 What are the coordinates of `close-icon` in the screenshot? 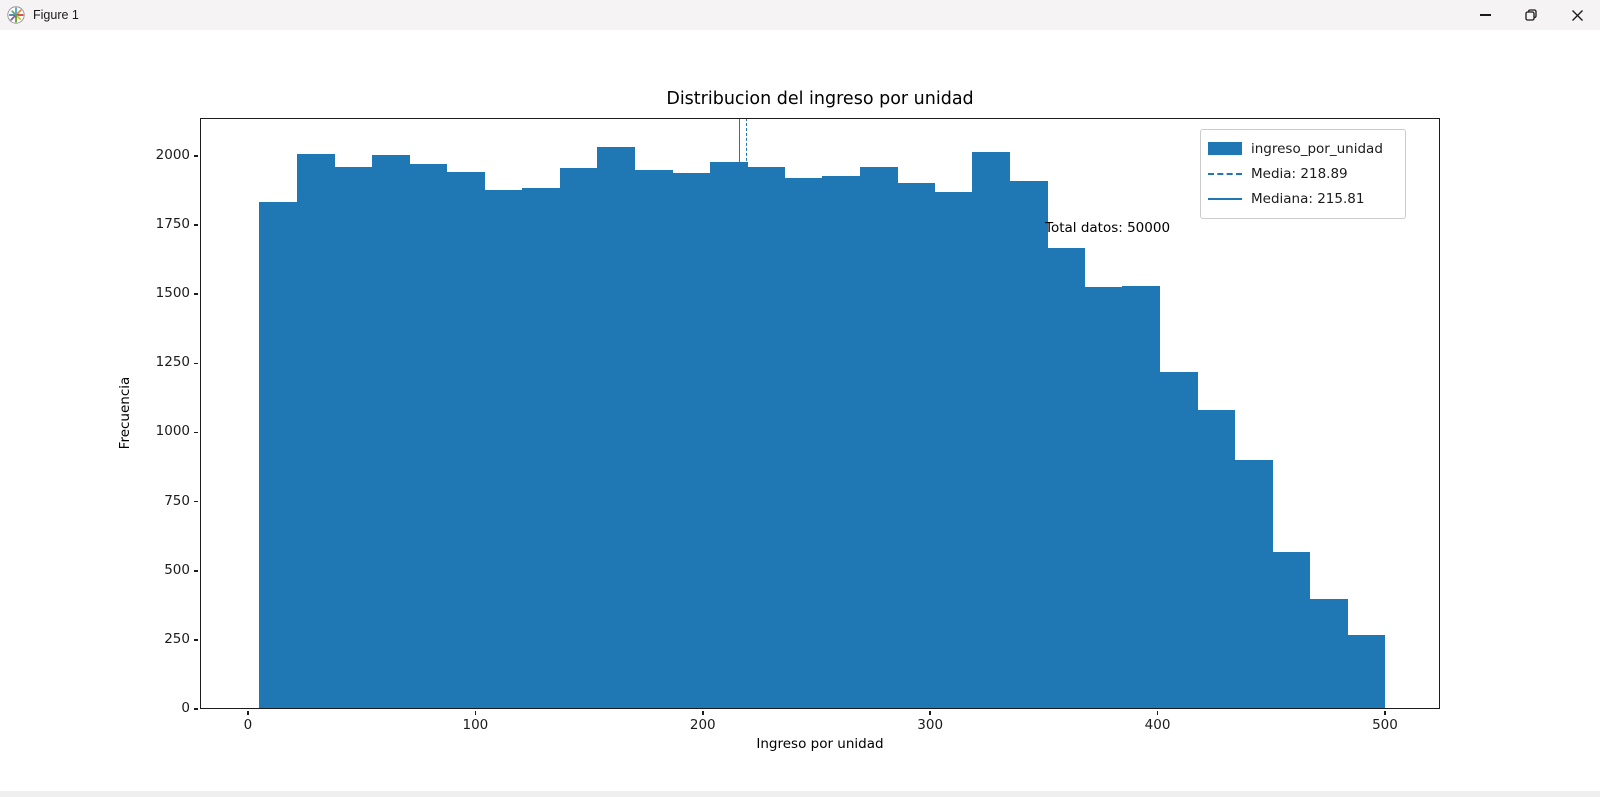 It's located at (1577, 15).